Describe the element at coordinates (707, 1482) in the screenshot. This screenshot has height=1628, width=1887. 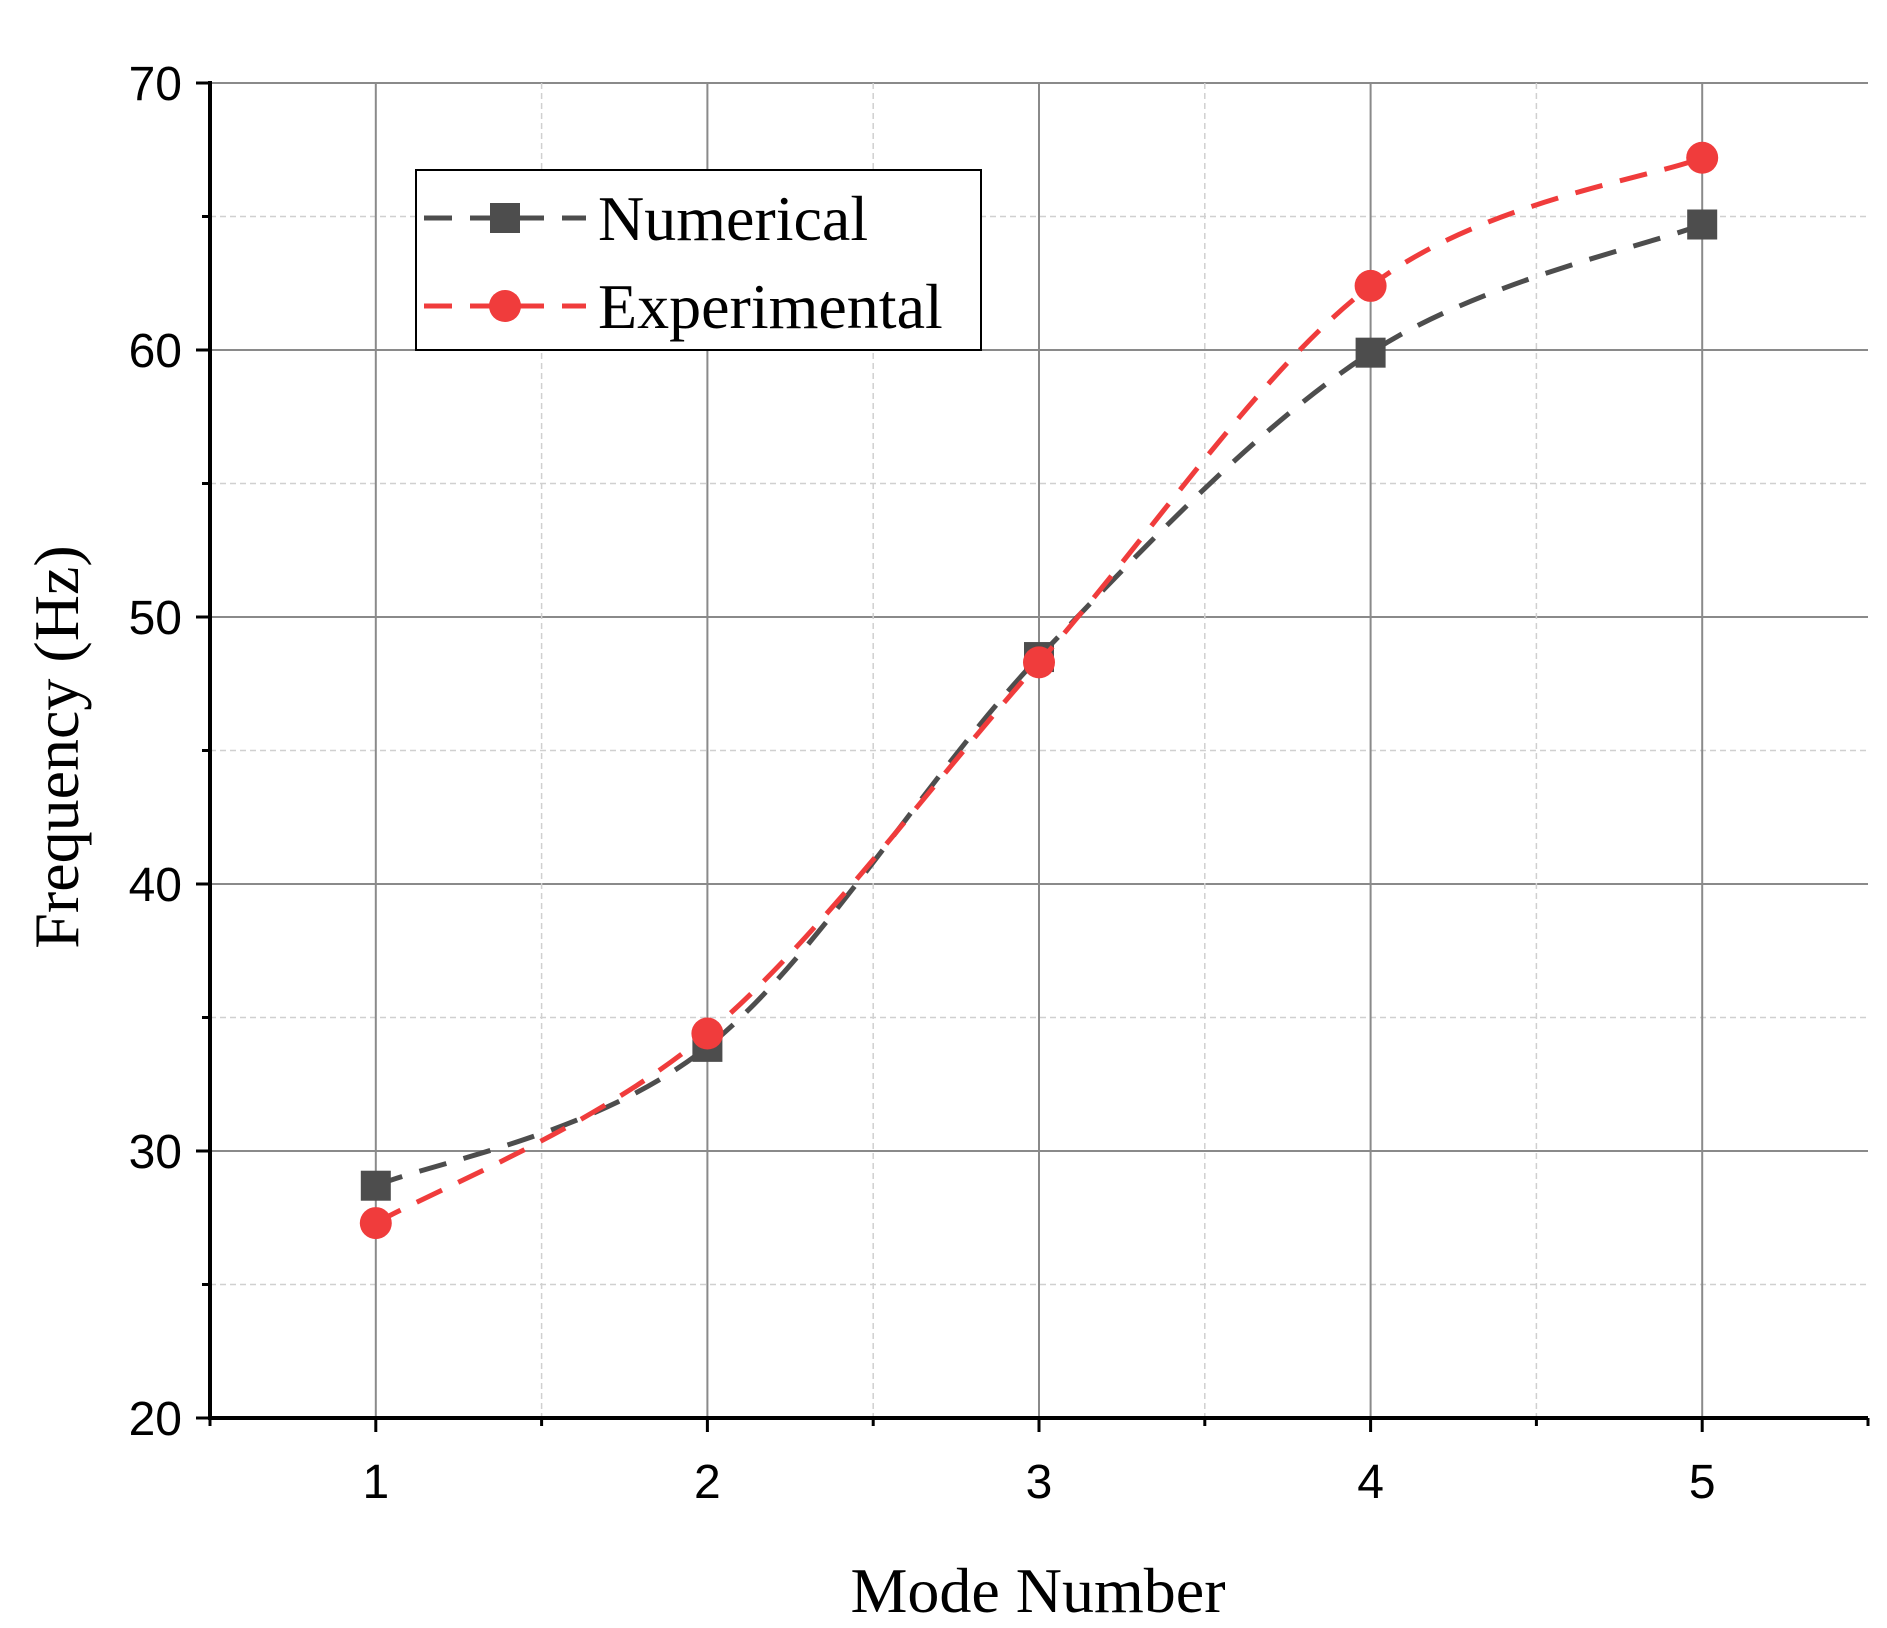
I see `x-tick-label: 2` at that location.